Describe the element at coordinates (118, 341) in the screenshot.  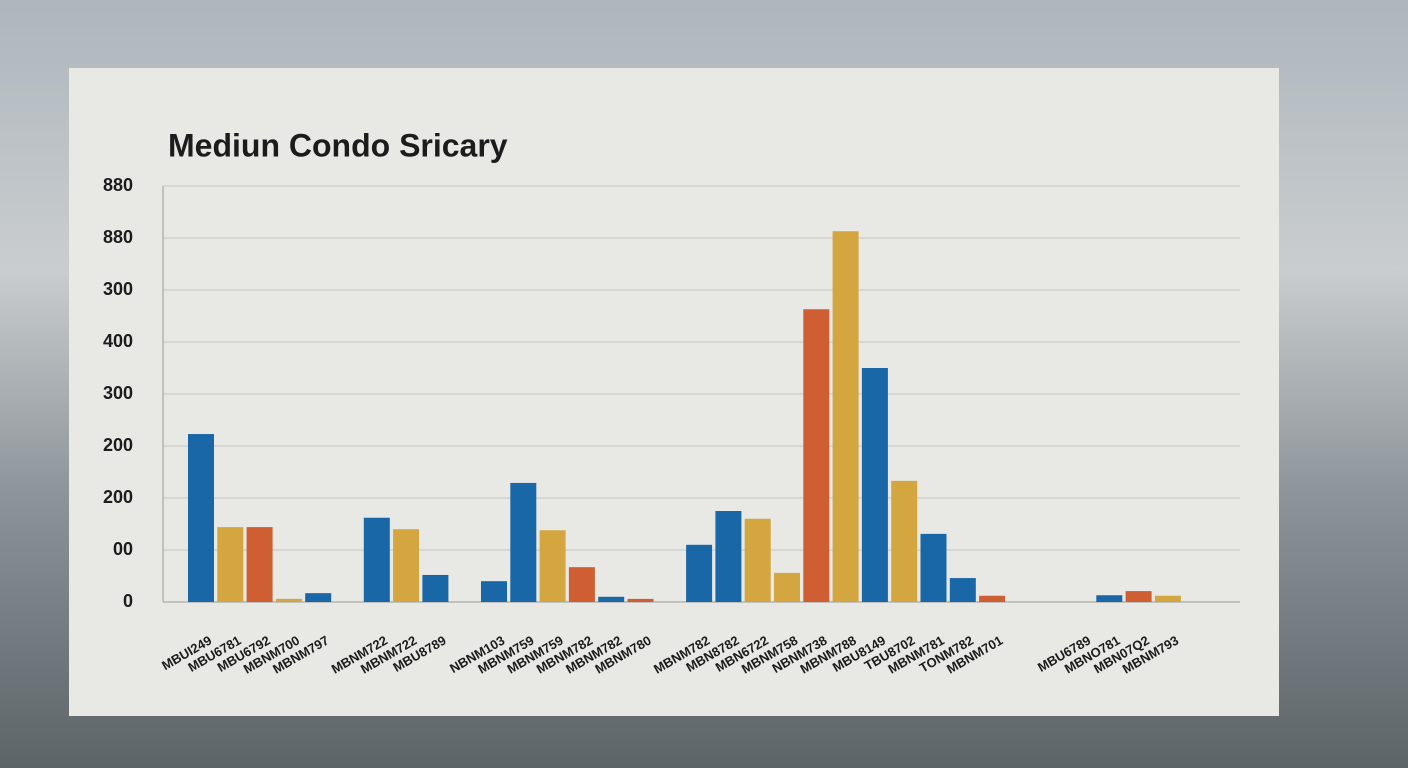
I see `y-tick-label: 400` at that location.